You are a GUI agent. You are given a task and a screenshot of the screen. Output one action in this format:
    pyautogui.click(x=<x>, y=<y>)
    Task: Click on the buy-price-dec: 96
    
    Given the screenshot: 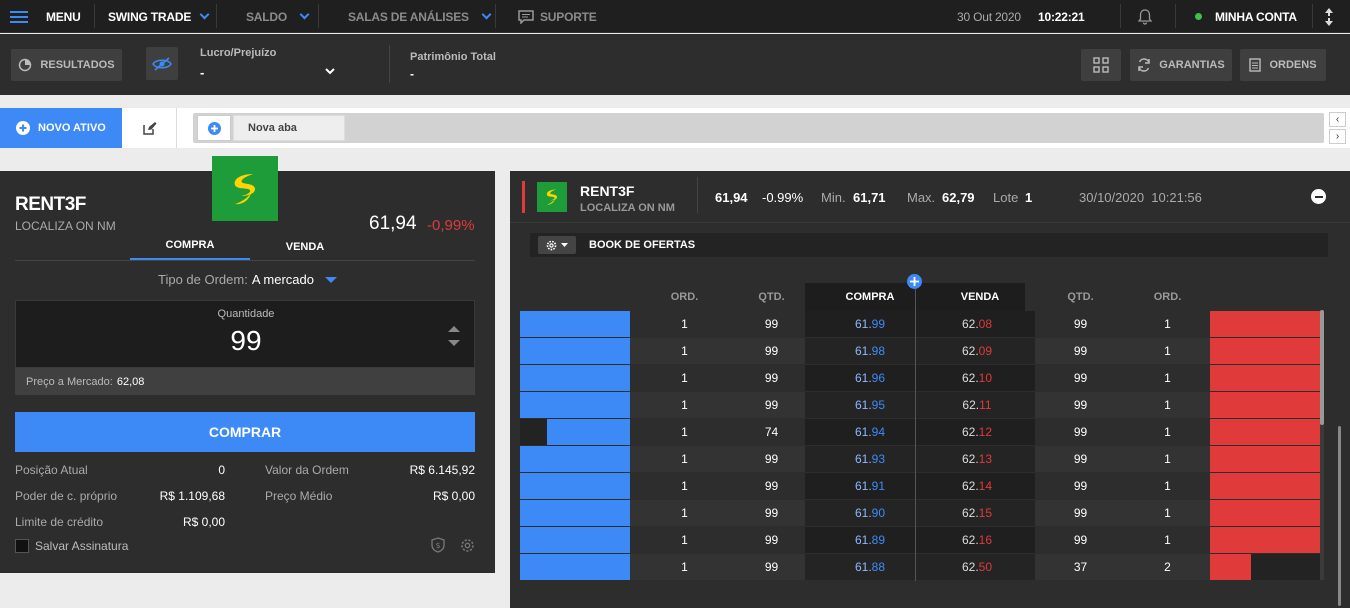 What is the action you would take?
    pyautogui.click(x=878, y=378)
    